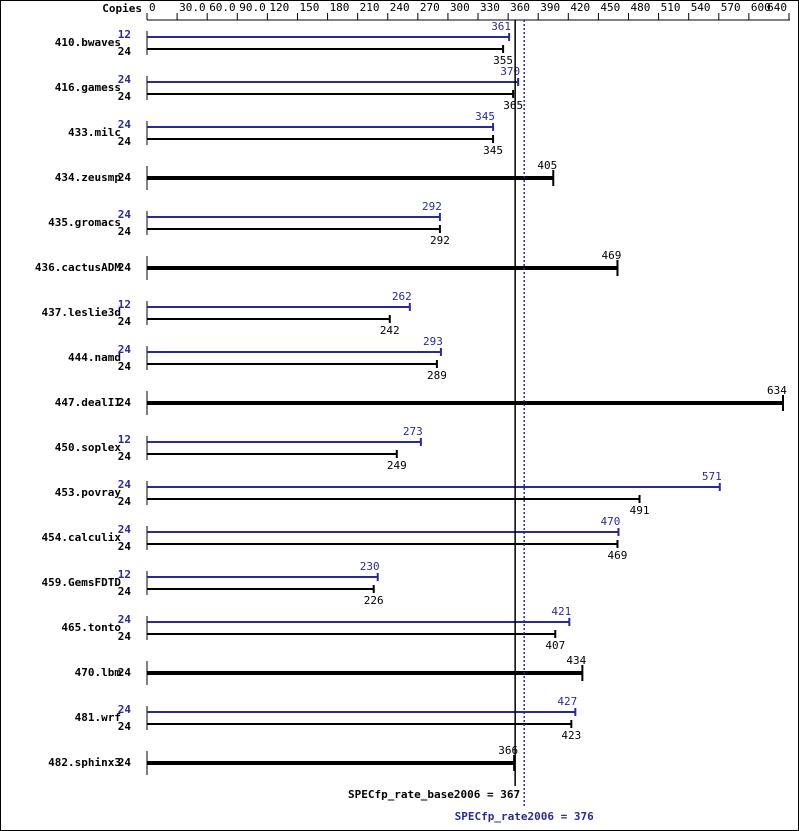 Image resolution: width=799 pixels, height=831 pixels. Describe the element at coordinates (192, 7) in the screenshot. I see `x-tick-label: 30.0` at that location.